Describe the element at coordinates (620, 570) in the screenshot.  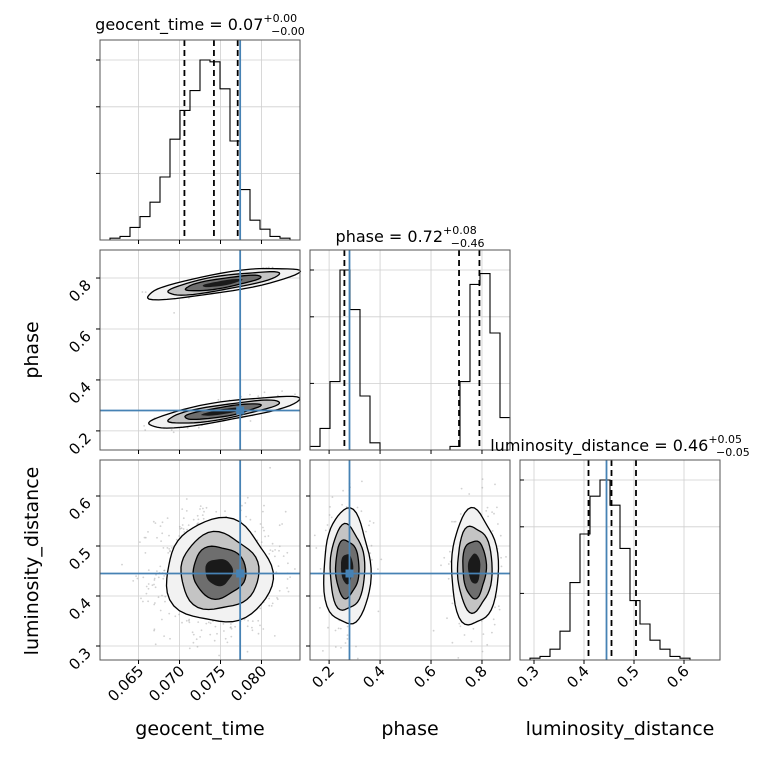
I see `hist-step-luminosity-distance` at that location.